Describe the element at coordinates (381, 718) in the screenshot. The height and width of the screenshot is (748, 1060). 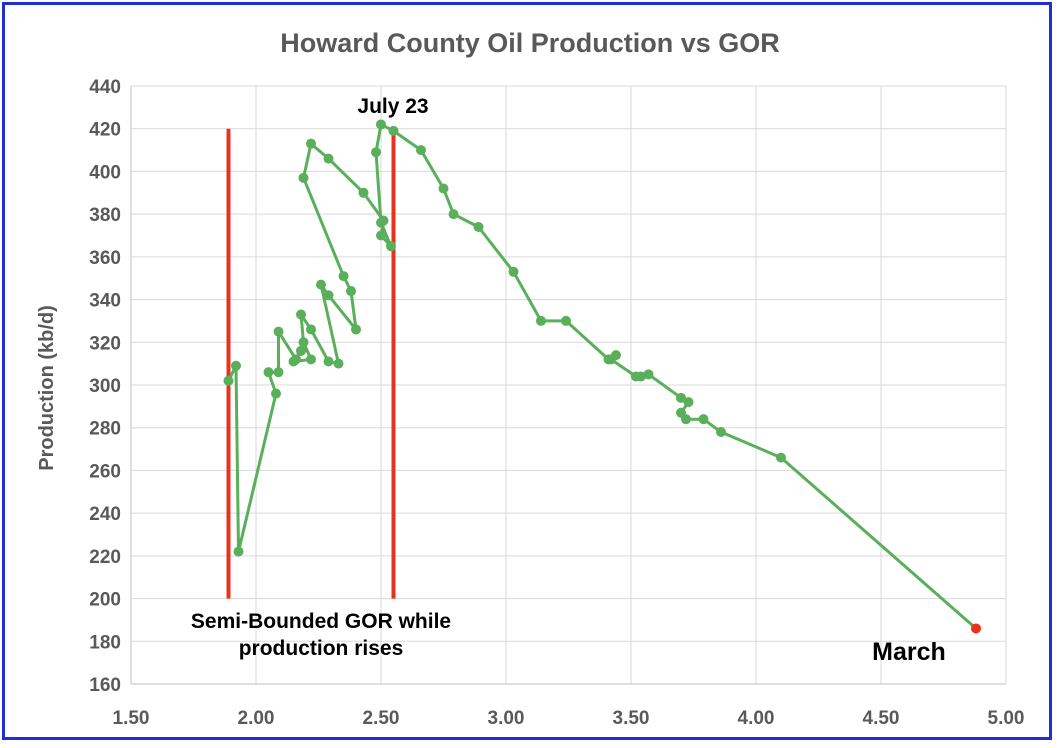
I see `x-tick-label: 2.50` at that location.